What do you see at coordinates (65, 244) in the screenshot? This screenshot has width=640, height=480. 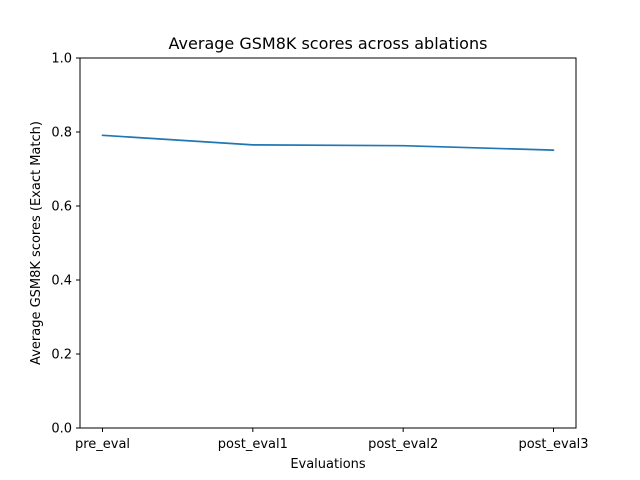 I see `y-axis-ticks: 0.0 0.2 0.4 0.6 0.8 1.0` at bounding box center [65, 244].